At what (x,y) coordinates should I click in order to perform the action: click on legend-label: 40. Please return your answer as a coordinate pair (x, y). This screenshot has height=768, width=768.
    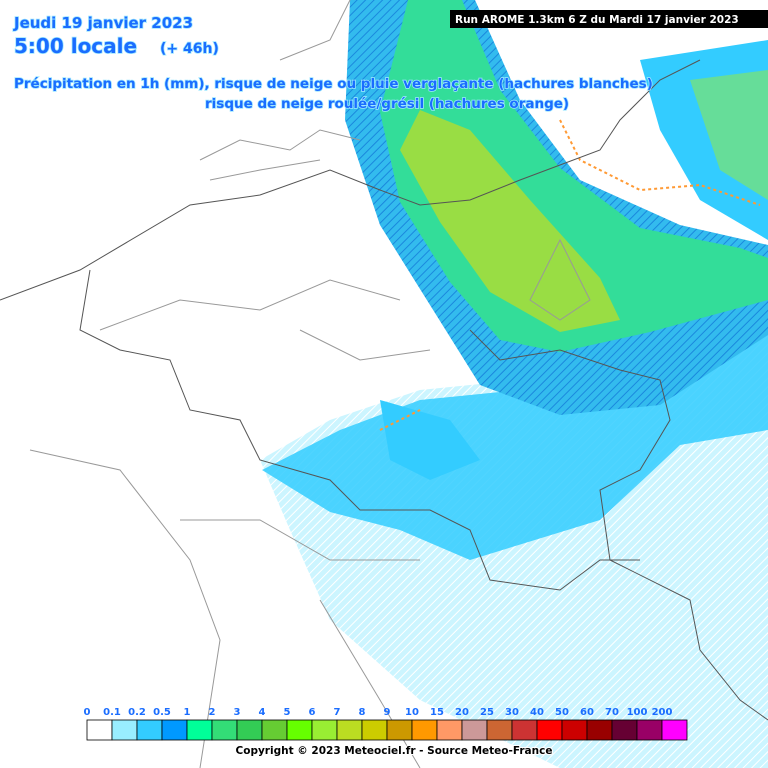
    Looking at the image, I should click on (537, 712).